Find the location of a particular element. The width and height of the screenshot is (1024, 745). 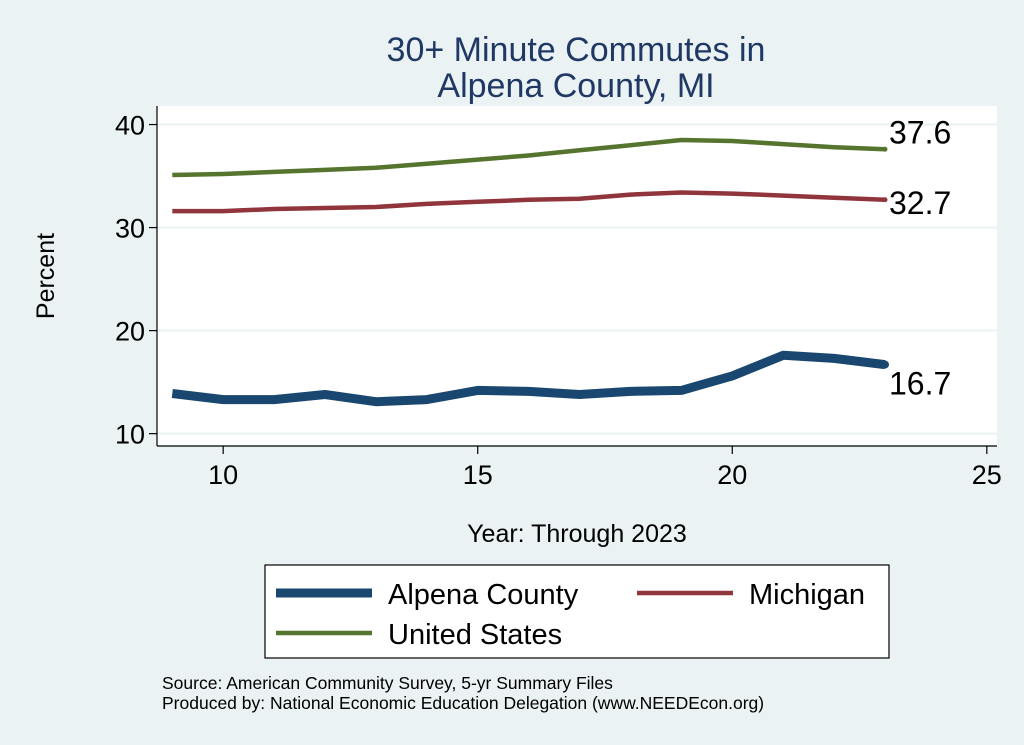

y-axis-title: Percent is located at coordinates (46, 276).